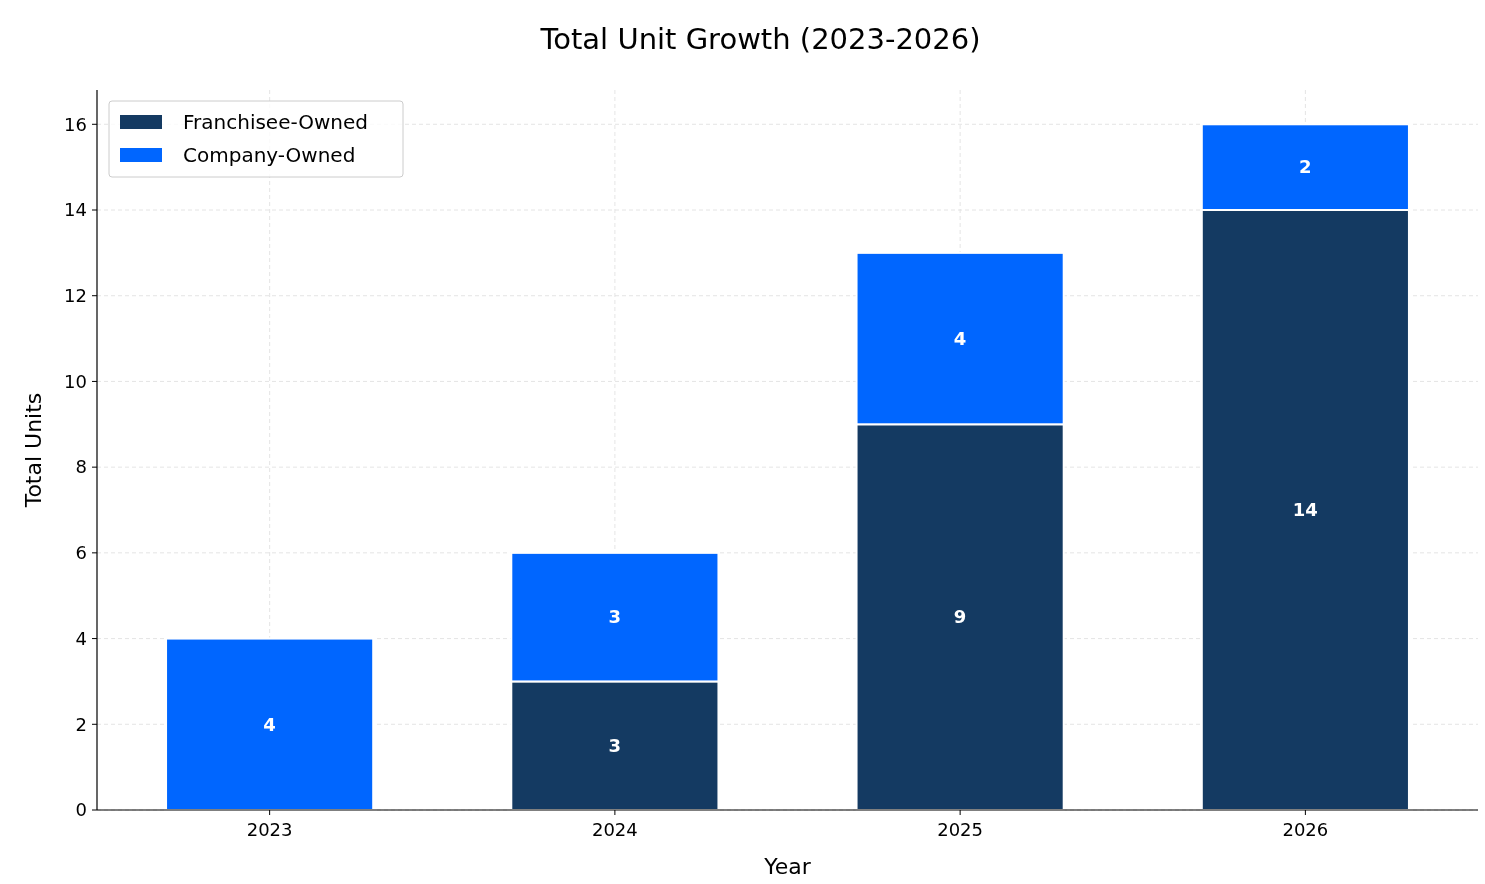 This screenshot has width=1485, height=884. What do you see at coordinates (787, 866) in the screenshot?
I see `x-axis-title: Year` at bounding box center [787, 866].